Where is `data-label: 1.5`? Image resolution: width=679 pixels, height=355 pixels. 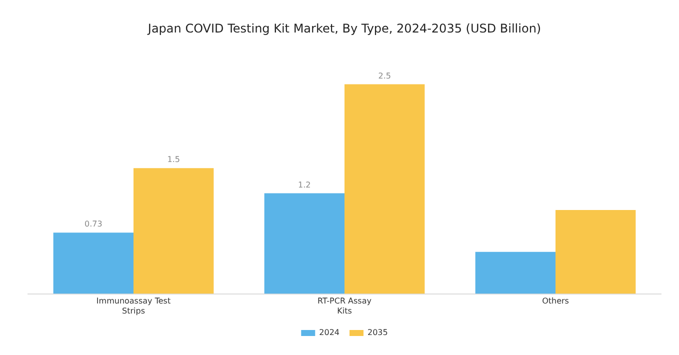 data-label: 1.5 is located at coordinates (173, 159).